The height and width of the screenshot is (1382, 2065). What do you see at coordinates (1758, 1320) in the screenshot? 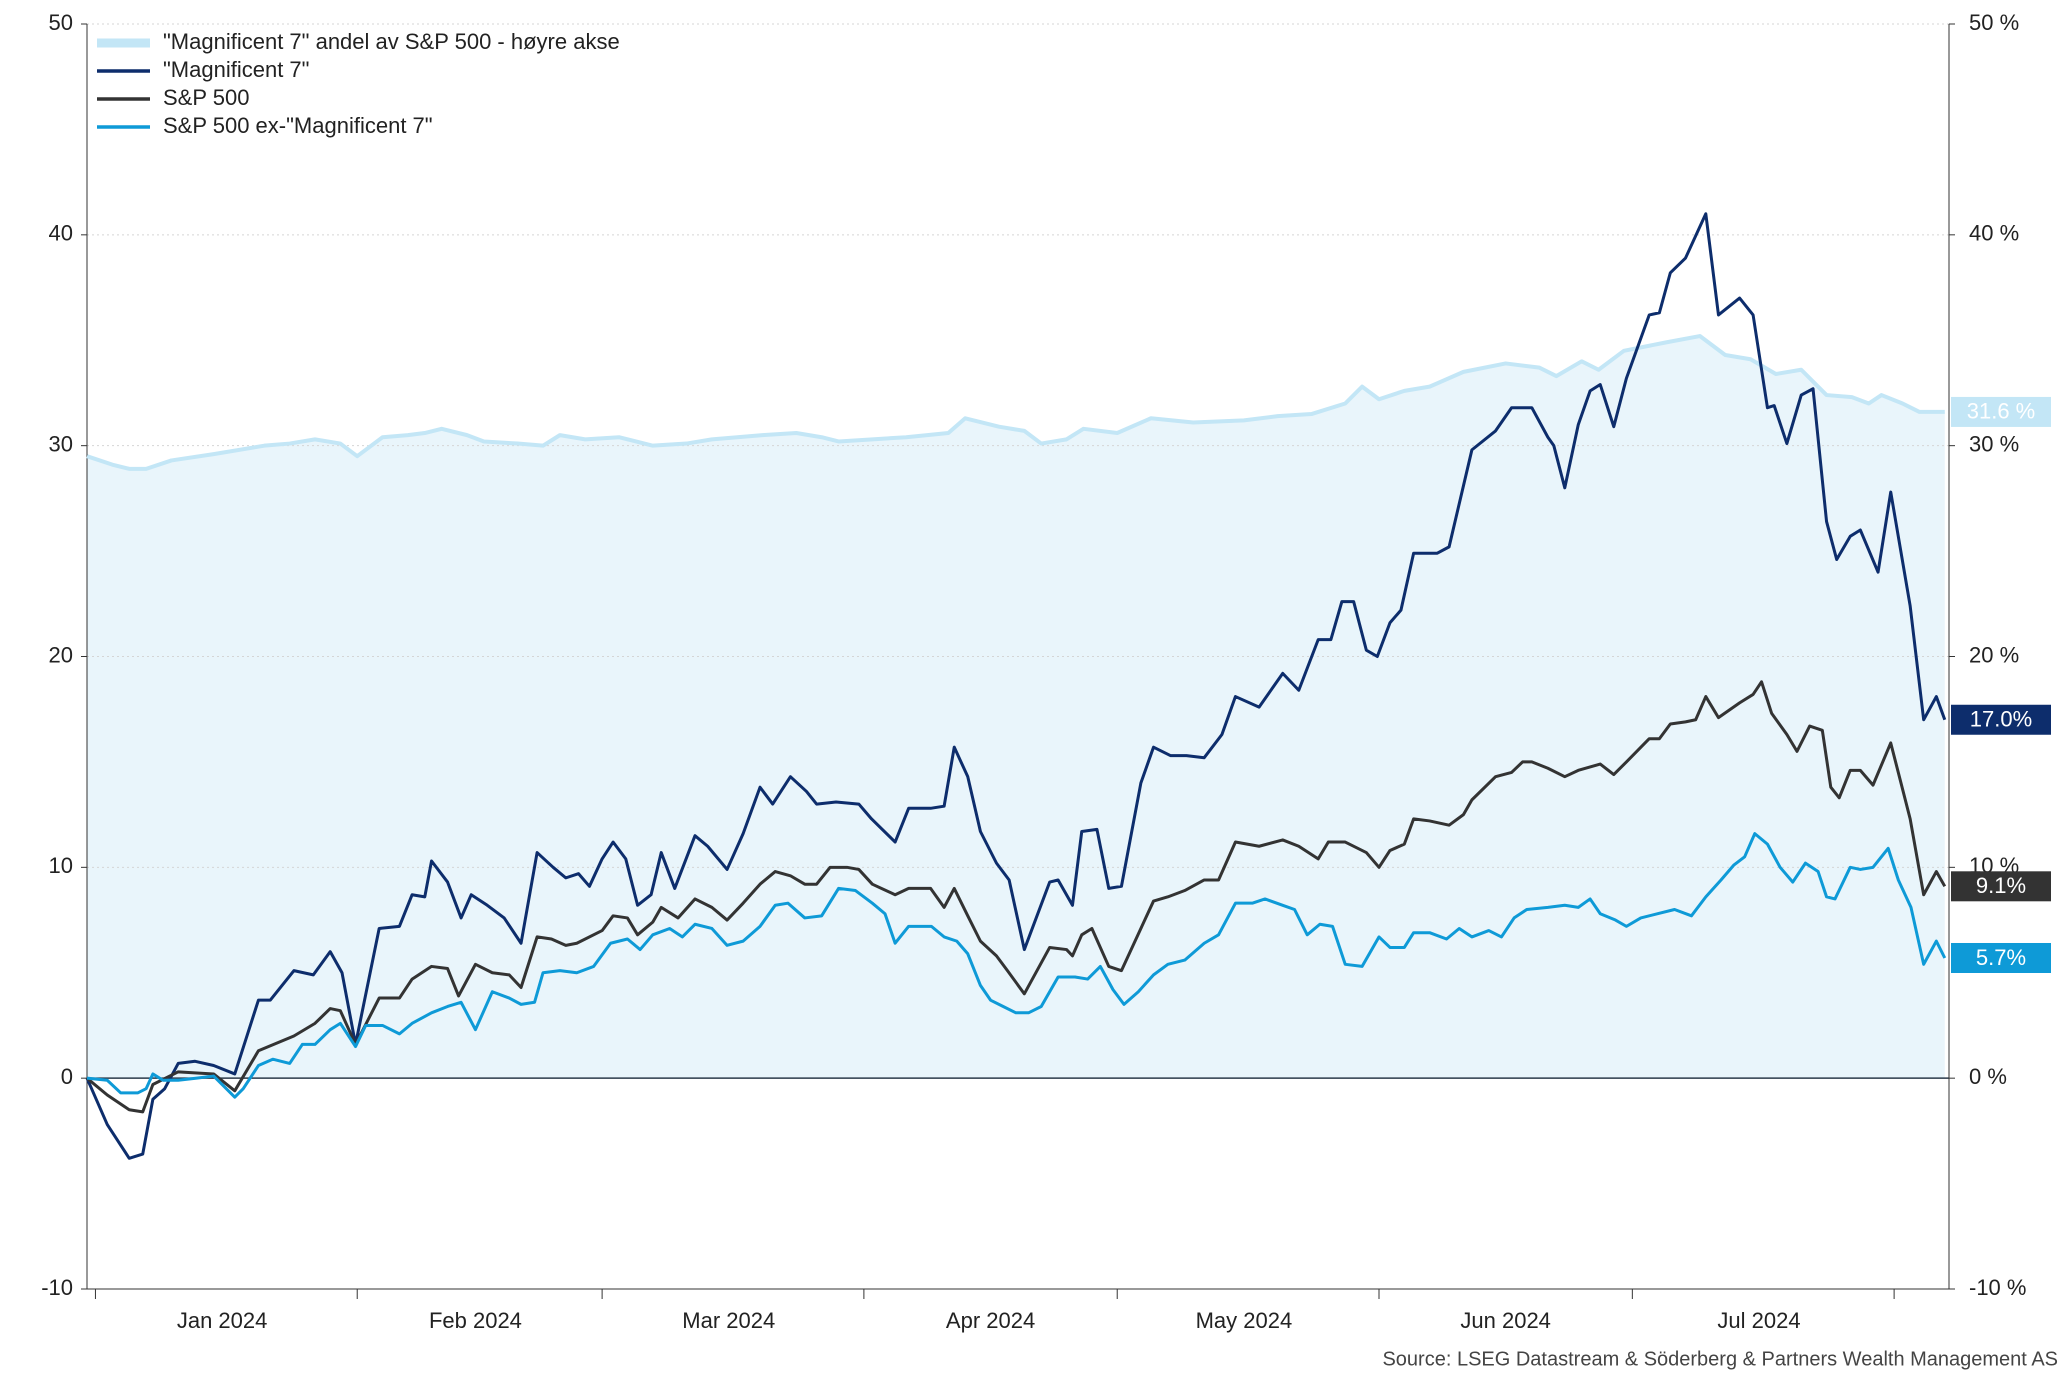
I see `x-tick-label: Jul 2024` at bounding box center [1758, 1320].